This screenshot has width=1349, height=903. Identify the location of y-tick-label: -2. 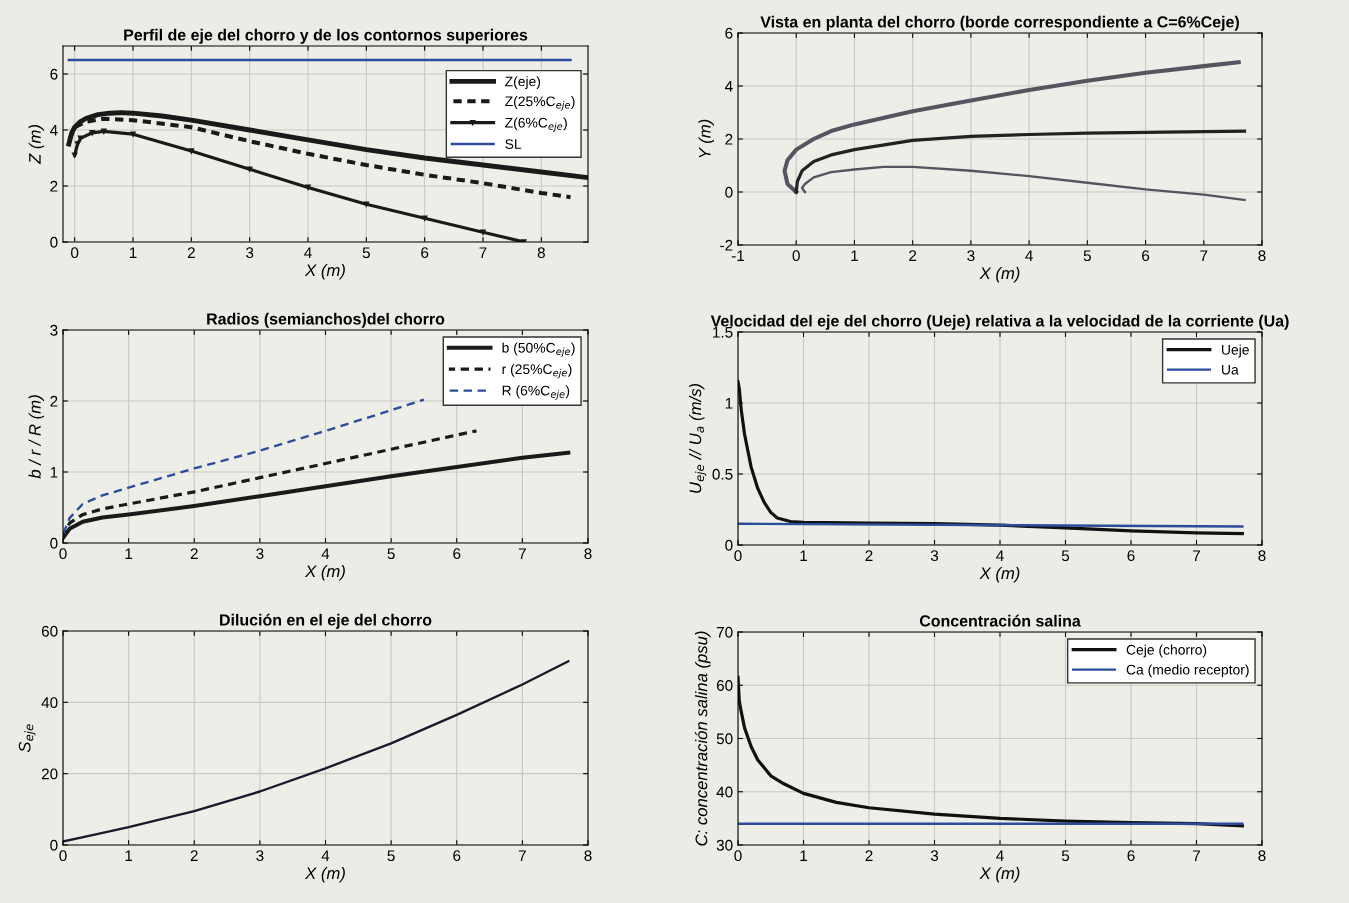
(726, 245).